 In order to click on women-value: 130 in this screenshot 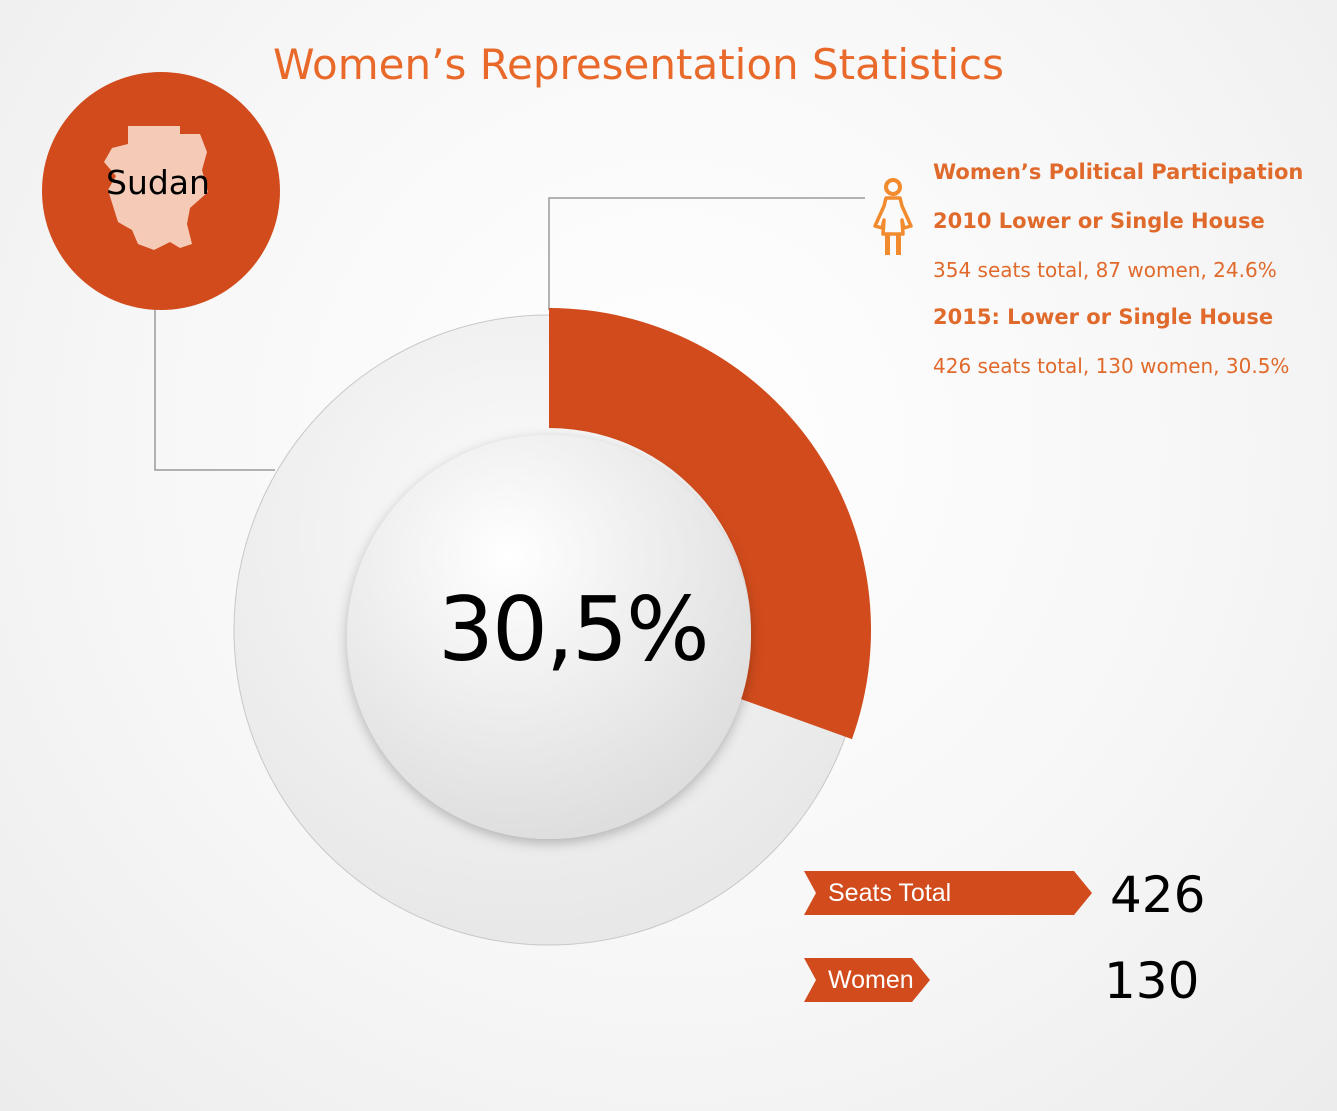, I will do `click(1152, 981)`.